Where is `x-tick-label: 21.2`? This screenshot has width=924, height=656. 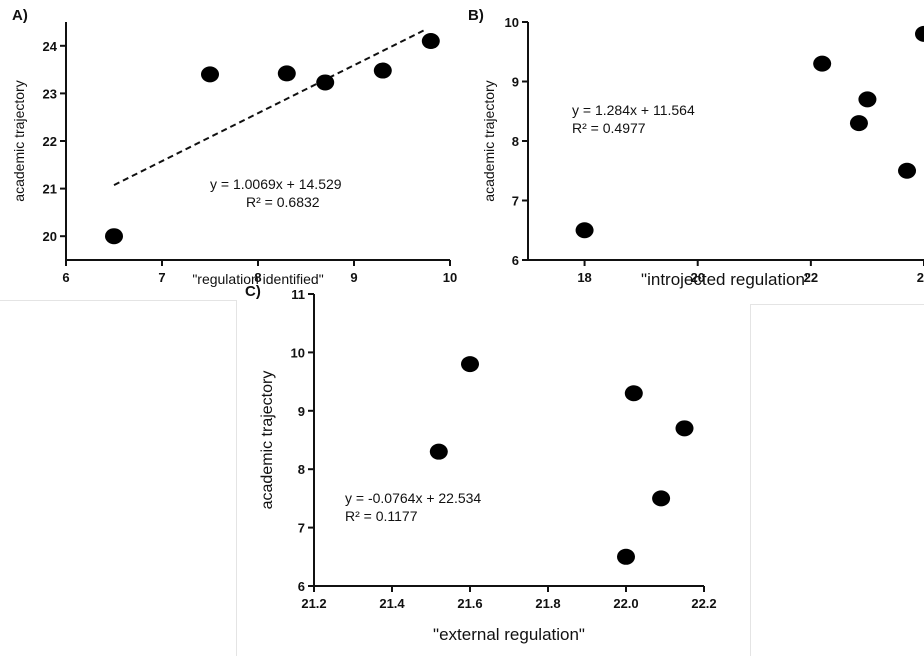 x-tick-label: 21.2 is located at coordinates (313, 603).